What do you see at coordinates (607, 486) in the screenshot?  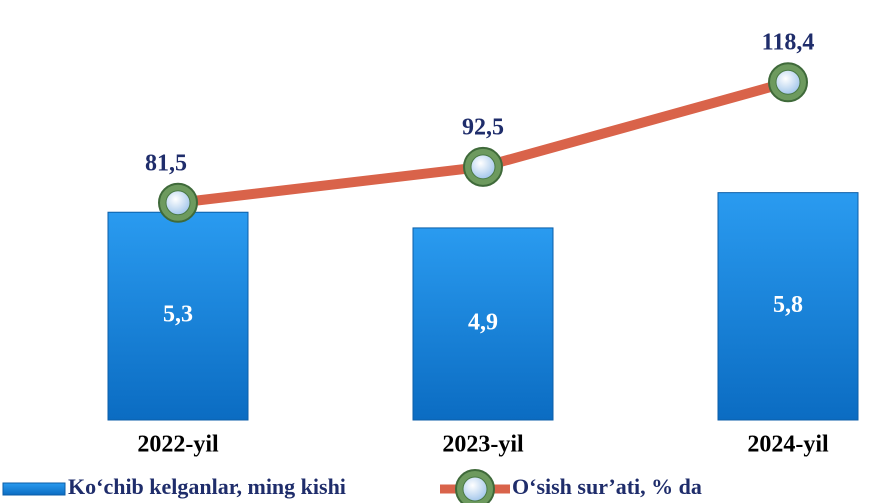 I see `legend-label: O‘sish sur’ati, % da` at bounding box center [607, 486].